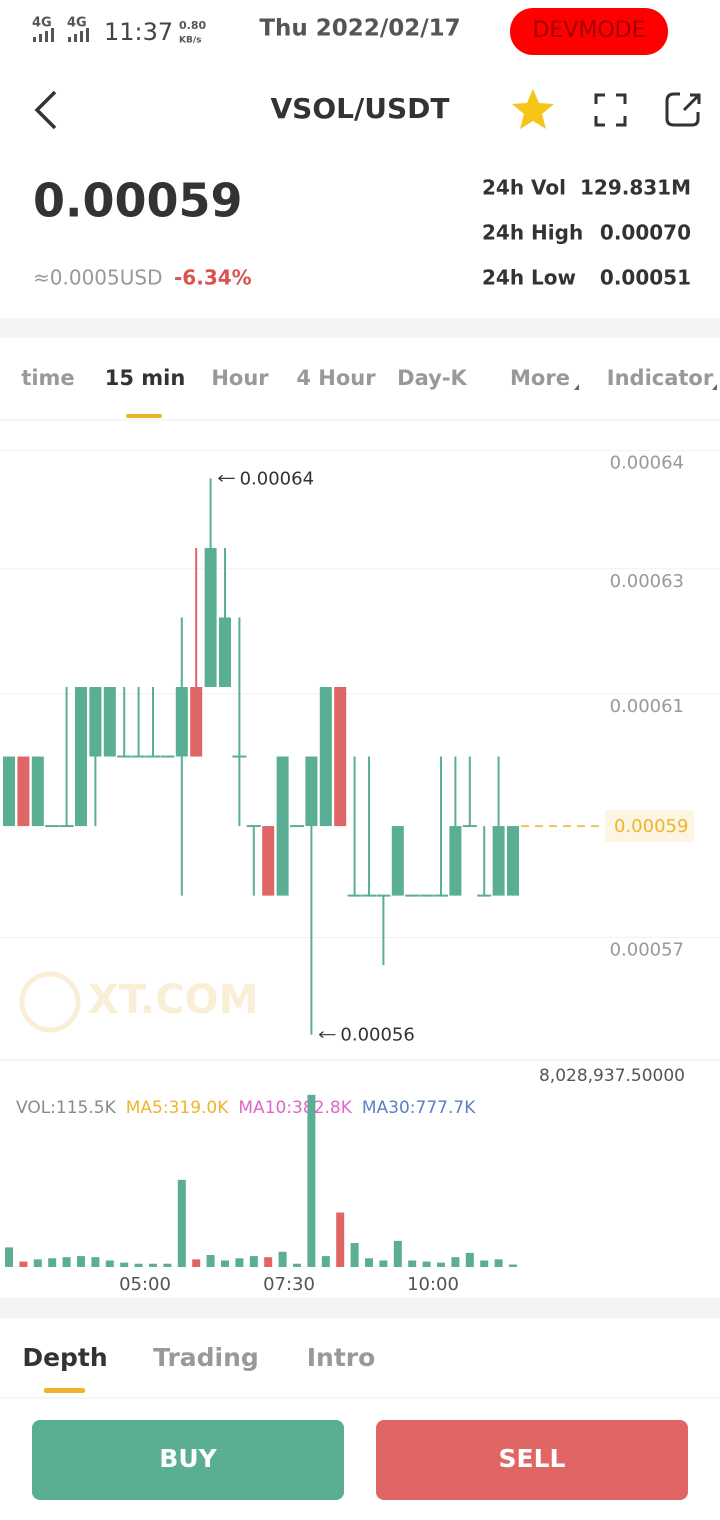  What do you see at coordinates (47, 378) in the screenshot?
I see `interval-tab: time` at bounding box center [47, 378].